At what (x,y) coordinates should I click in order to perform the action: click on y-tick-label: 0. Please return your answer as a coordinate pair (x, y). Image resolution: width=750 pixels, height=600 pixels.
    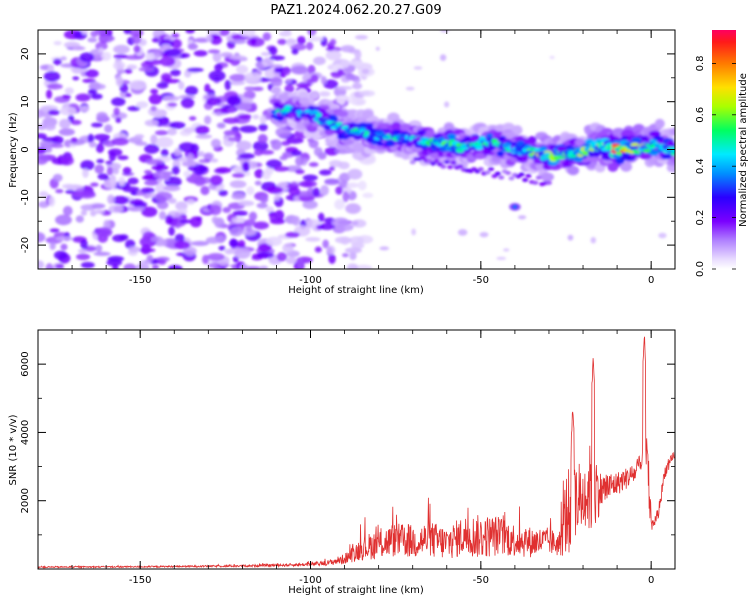
    Looking at the image, I should click on (25, 149).